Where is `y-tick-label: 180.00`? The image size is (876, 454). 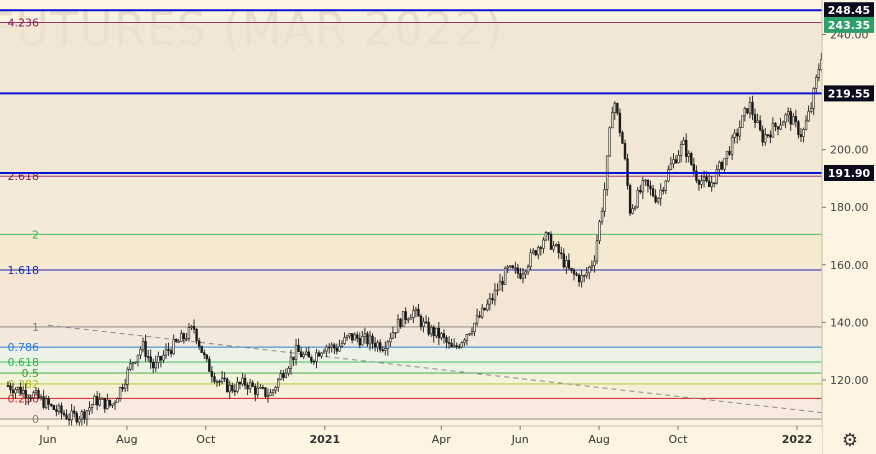 y-tick-label: 180.00 is located at coordinates (849, 207).